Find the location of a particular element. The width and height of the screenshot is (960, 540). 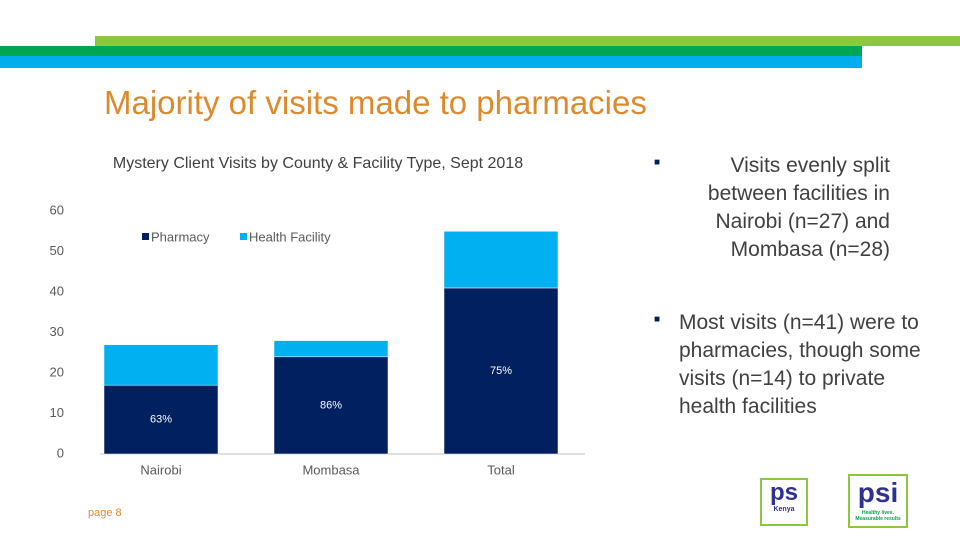

x-tick-label: Total is located at coordinates (501, 469).